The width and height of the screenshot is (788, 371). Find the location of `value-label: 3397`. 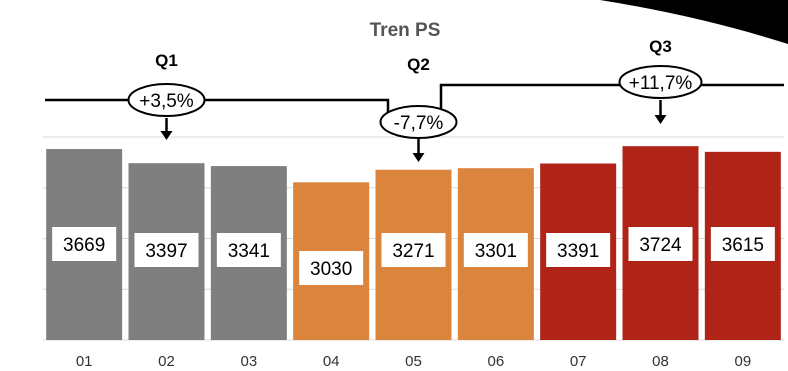

value-label: 3397 is located at coordinates (166, 251).